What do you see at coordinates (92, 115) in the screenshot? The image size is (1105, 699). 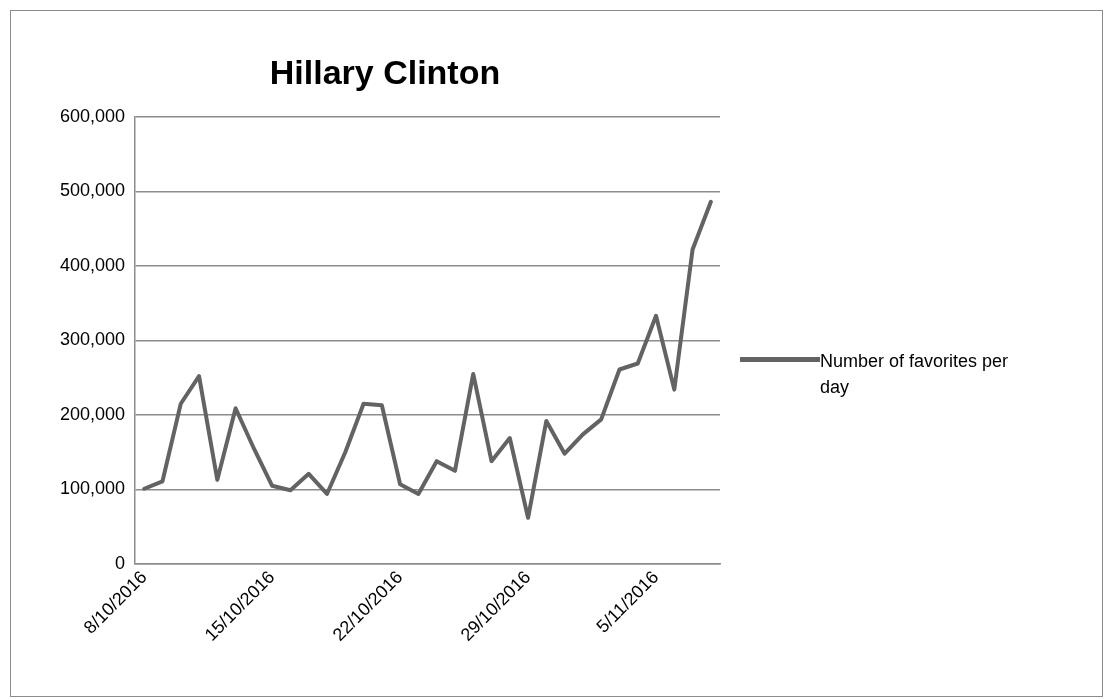 I see `y-tick-label: 600,000` at bounding box center [92, 115].